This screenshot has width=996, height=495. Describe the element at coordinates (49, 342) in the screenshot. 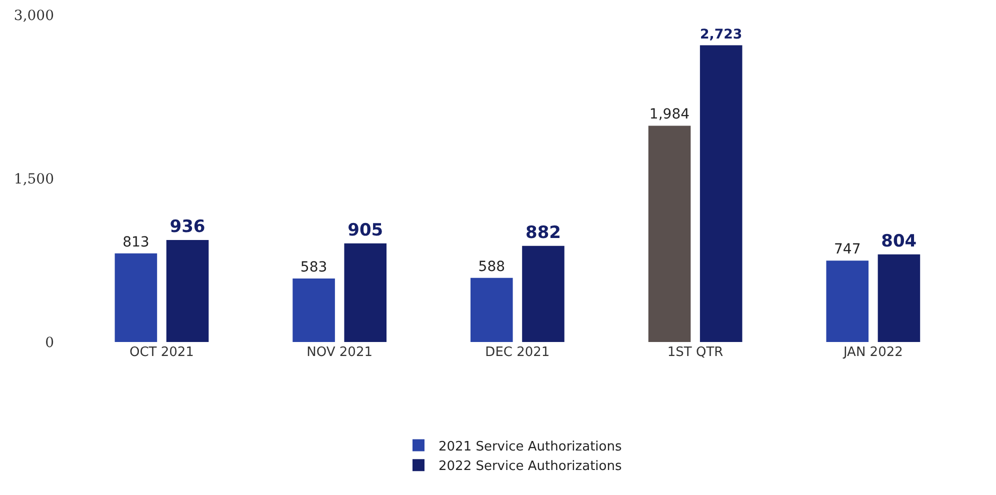

I see `y-tick-label: 0` at that location.